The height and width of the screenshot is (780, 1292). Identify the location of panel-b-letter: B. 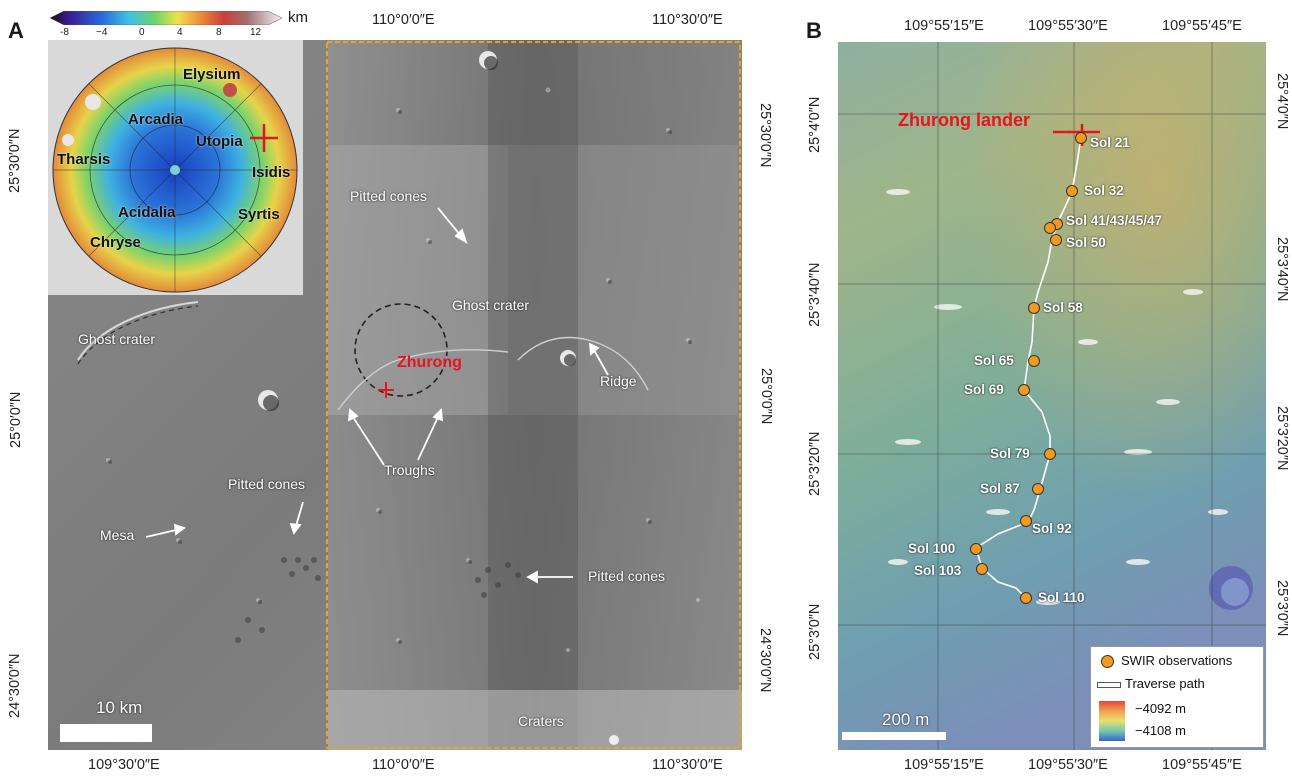
(814, 30).